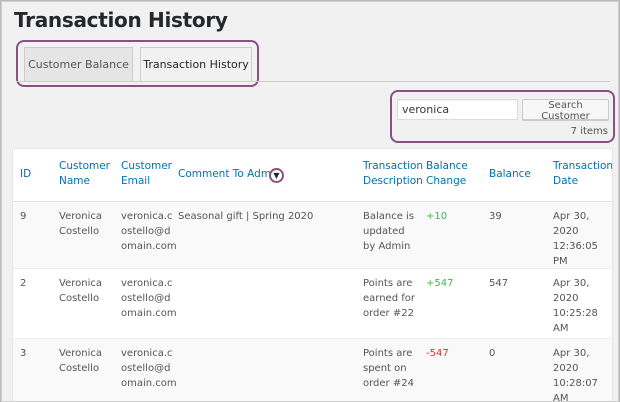  Describe the element at coordinates (388, 383) in the screenshot. I see `cell-line: order #24` at that location.